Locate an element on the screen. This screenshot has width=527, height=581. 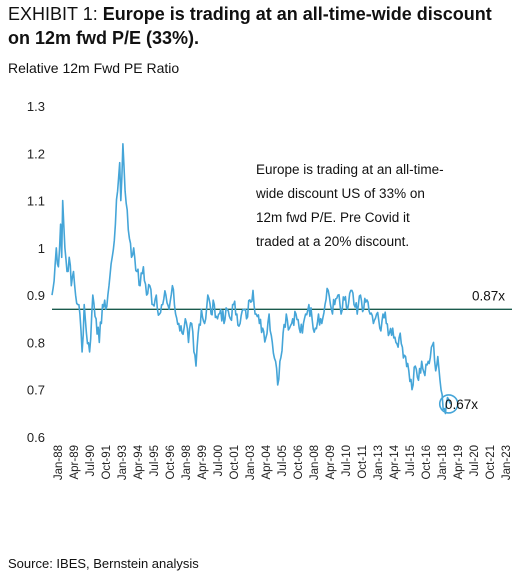
x-tick-label: Apr-09 is located at coordinates (331, 462).